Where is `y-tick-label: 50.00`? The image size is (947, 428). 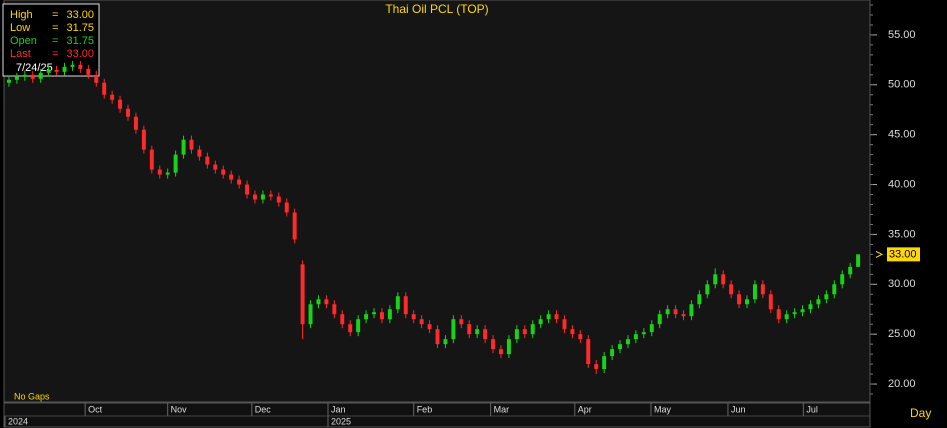 y-tick-label: 50.00 is located at coordinates (902, 85).